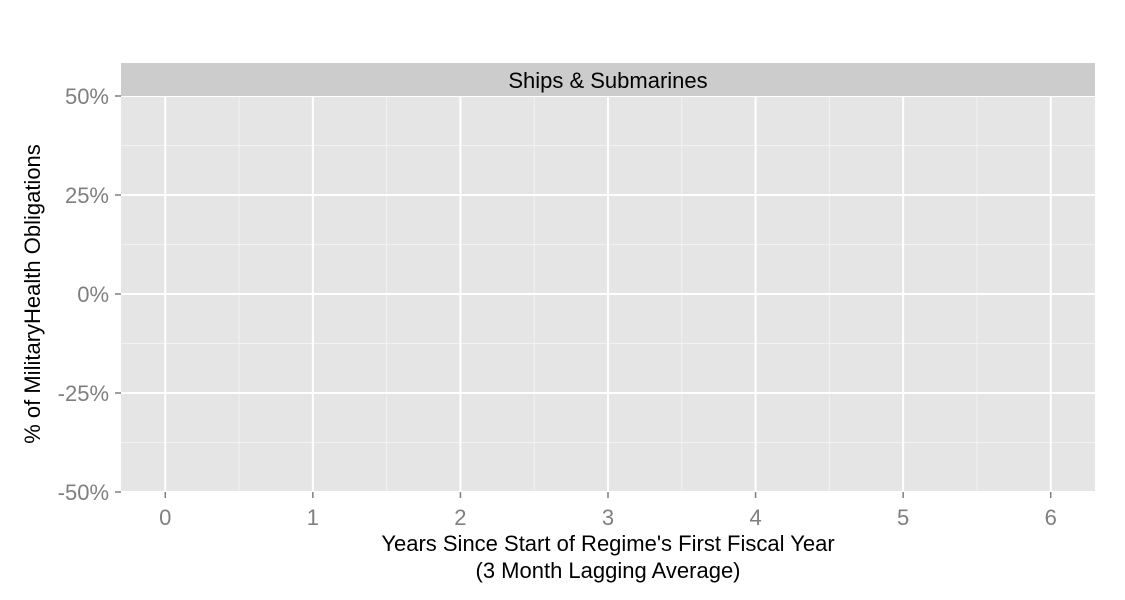 The width and height of the screenshot is (1125, 600). Describe the element at coordinates (87, 96) in the screenshot. I see `y-tick-label: 50%` at that location.